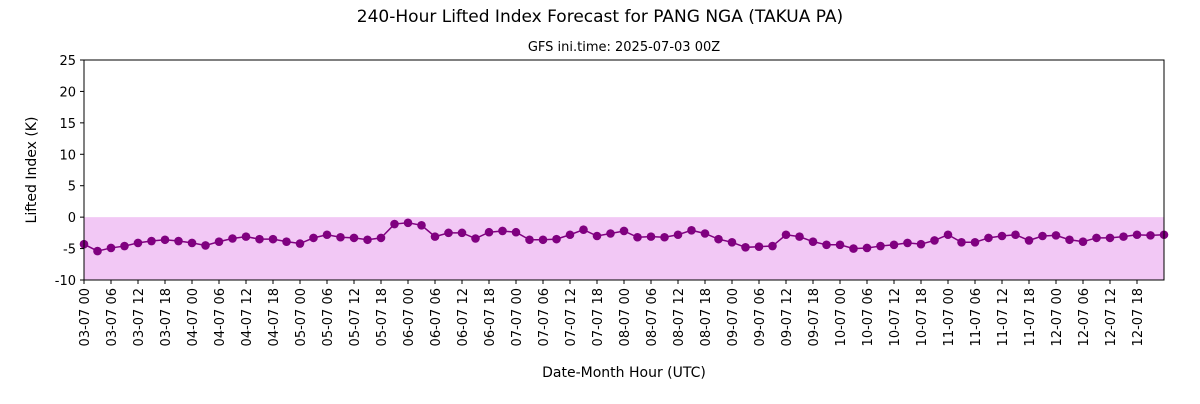 The image size is (1200, 404). Describe the element at coordinates (1138, 317) in the screenshot. I see `x-tick-label: 12-07 18` at that location.